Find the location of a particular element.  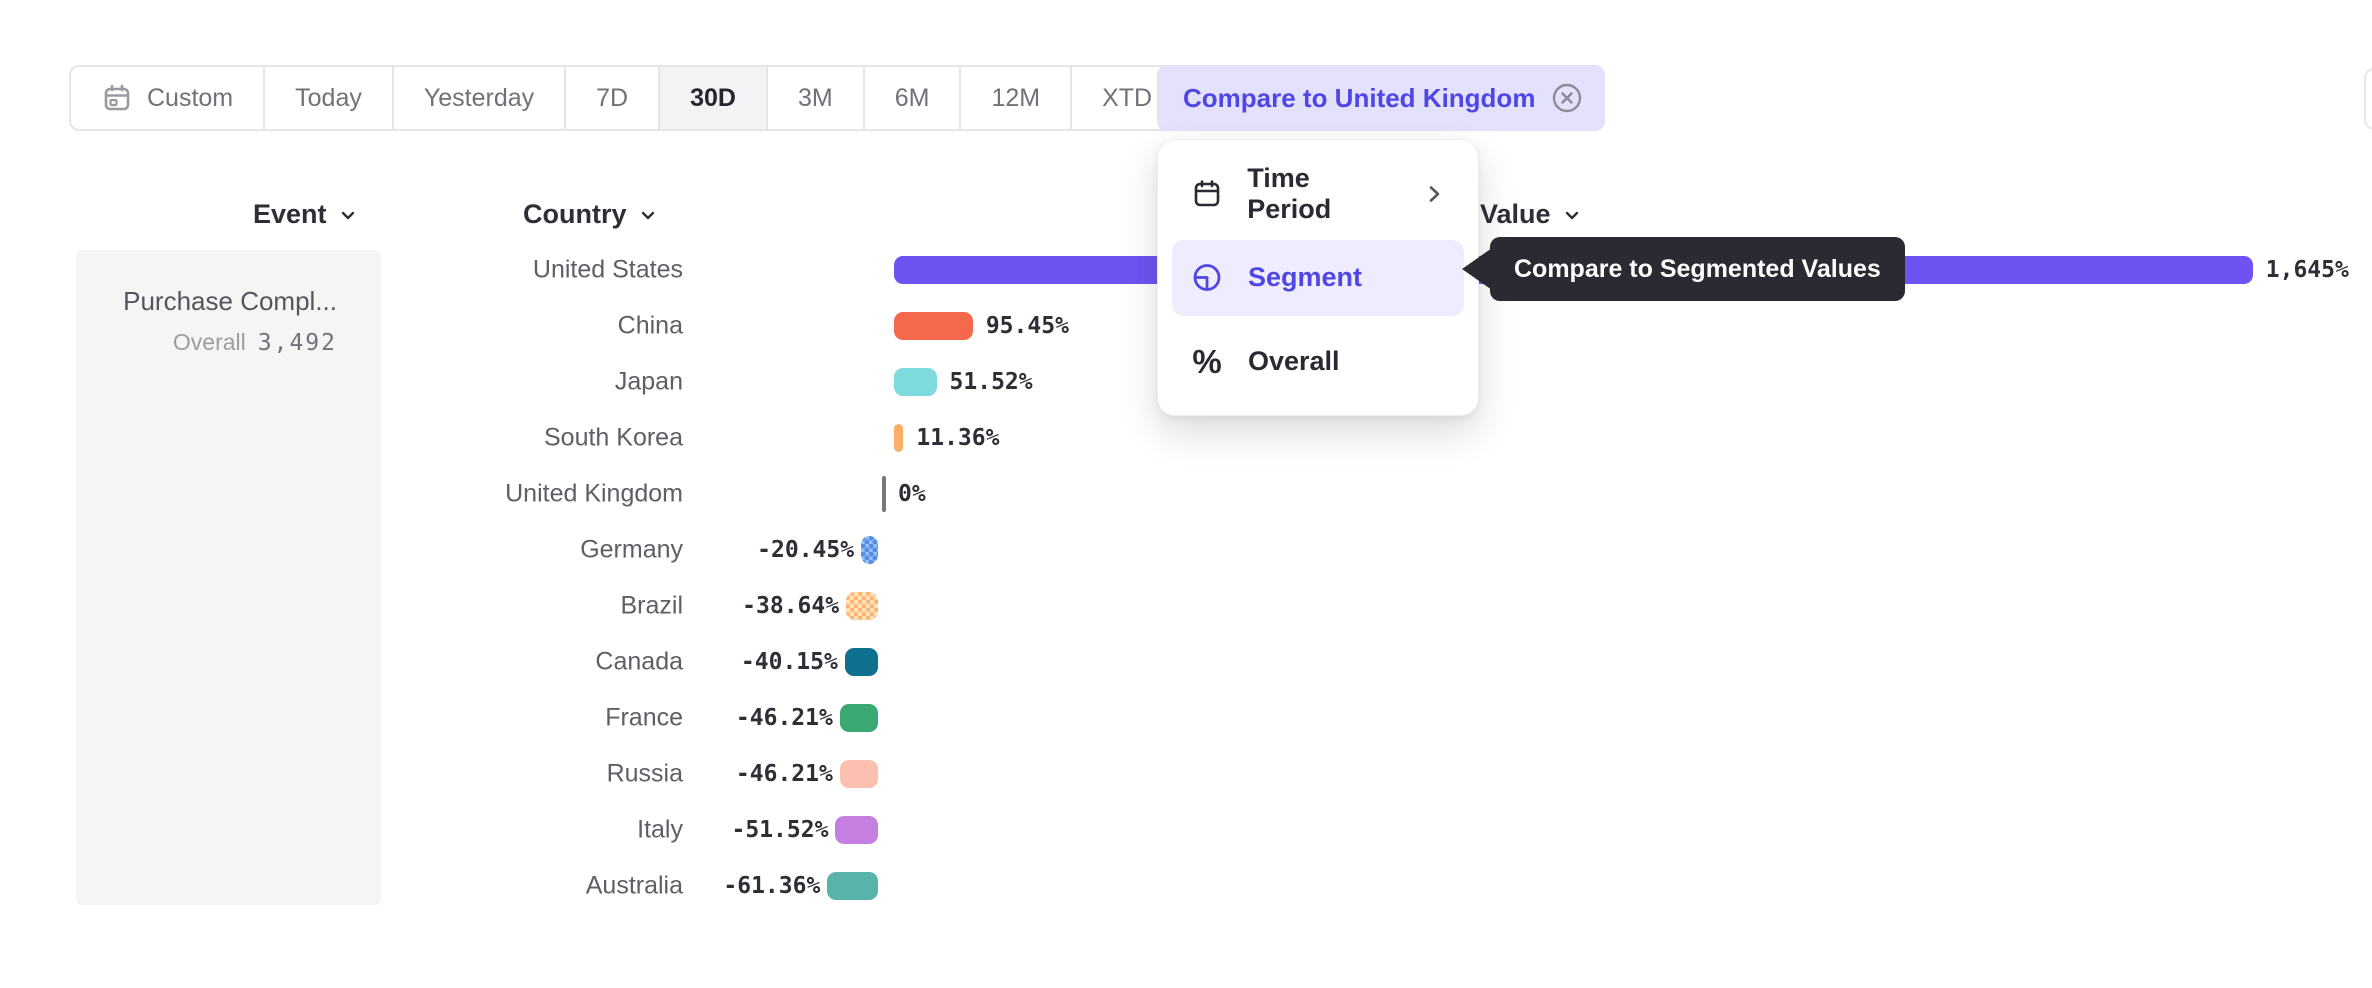

range-30d-button: 30D is located at coordinates (714, 98).